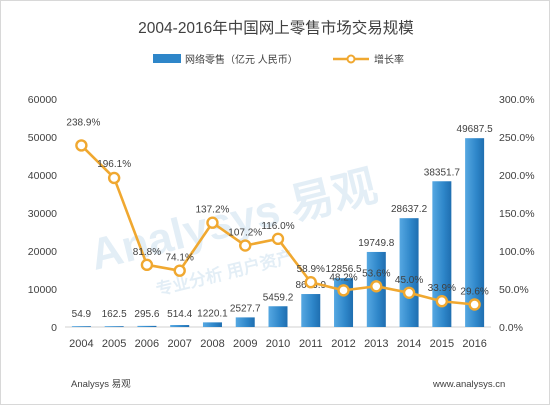 The height and width of the screenshot is (406, 550). I want to click on legend-item-growth: 增长率, so click(368, 59).